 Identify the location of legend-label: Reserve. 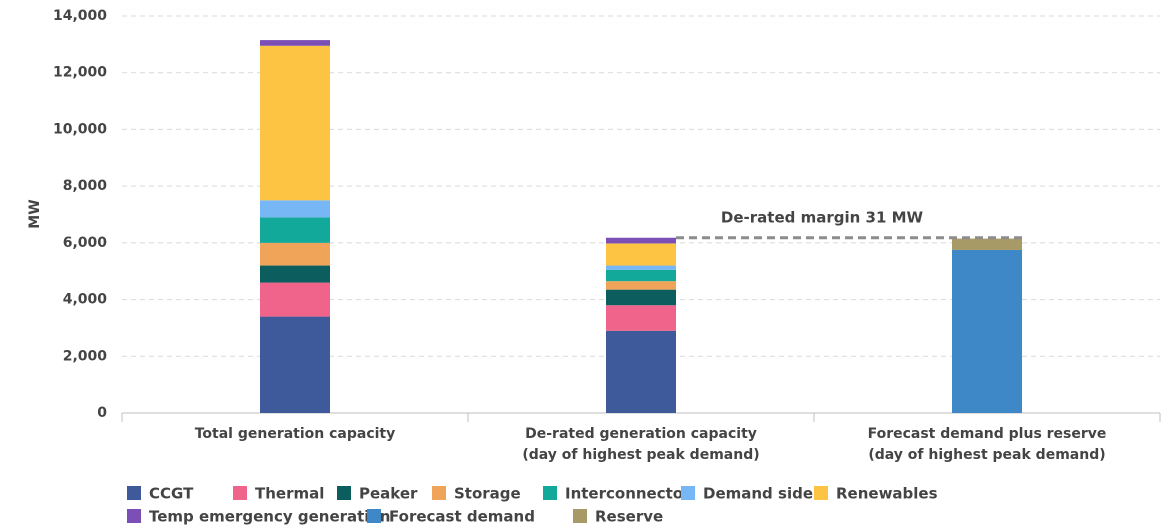
(629, 517).